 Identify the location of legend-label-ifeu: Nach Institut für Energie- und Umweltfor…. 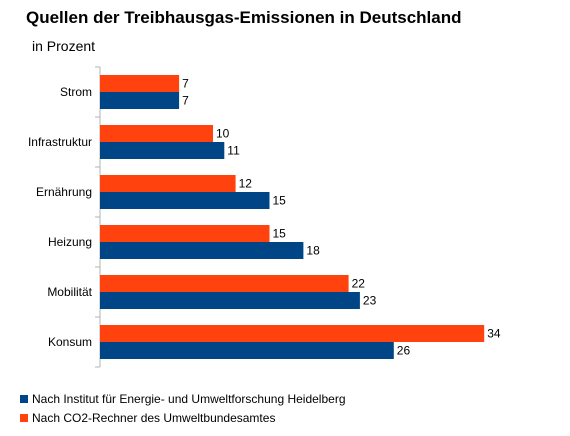
(189, 399).